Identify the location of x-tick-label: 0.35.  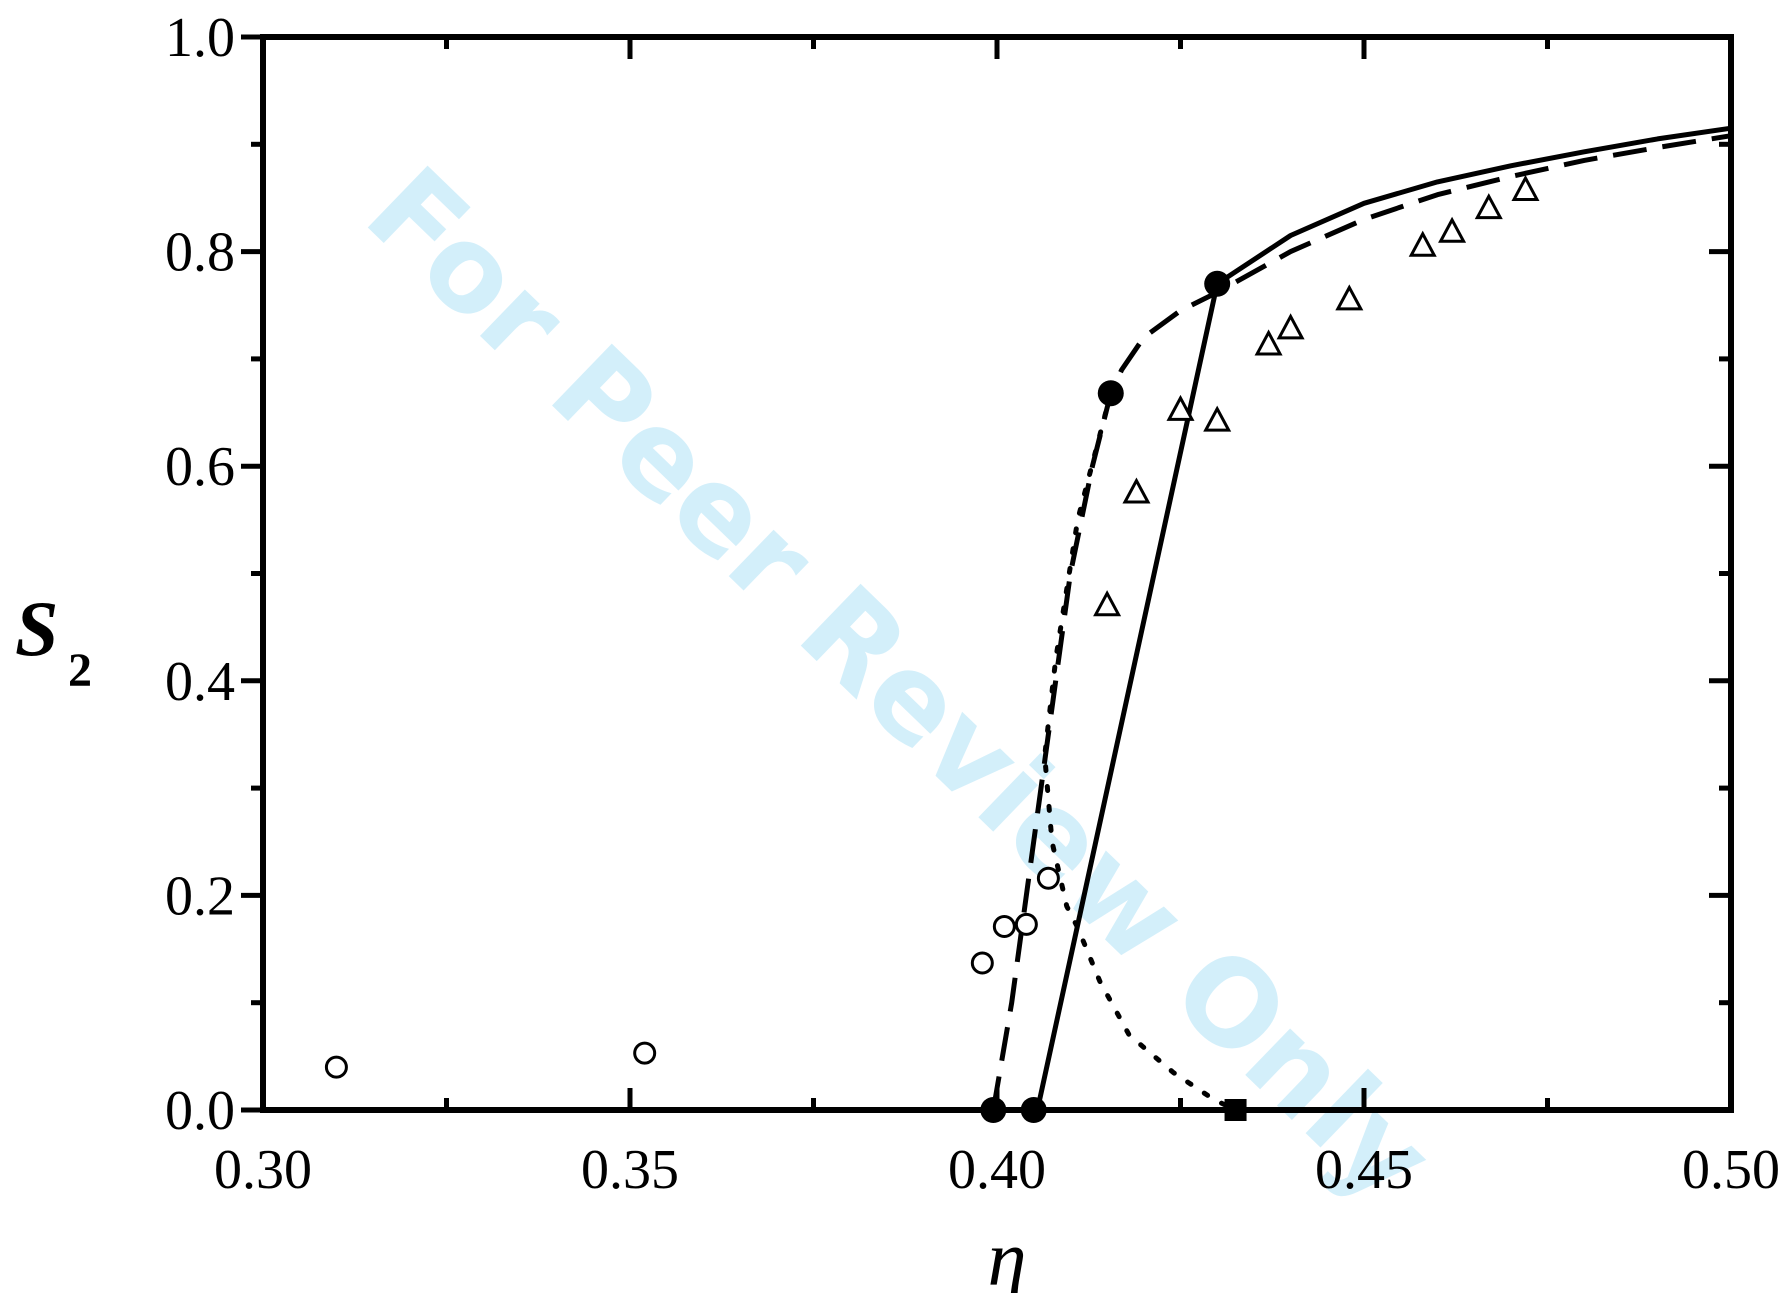
(630, 1170).